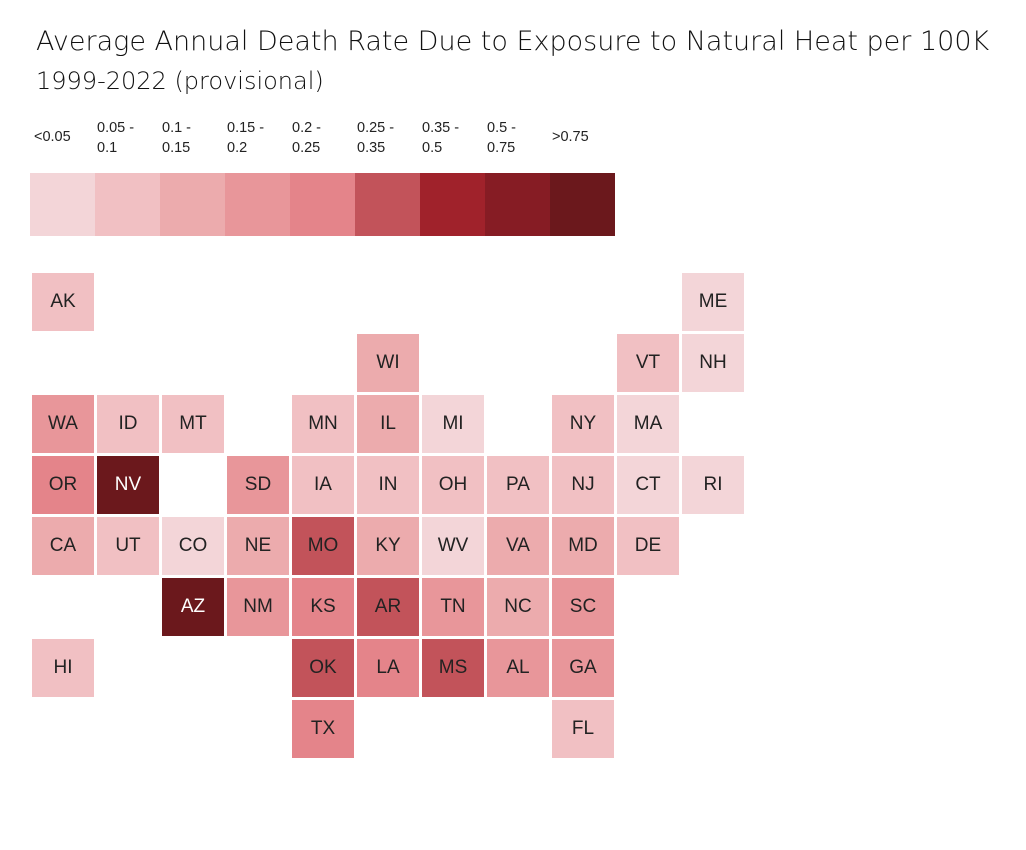  I want to click on state-tile-me: ME, so click(713, 302).